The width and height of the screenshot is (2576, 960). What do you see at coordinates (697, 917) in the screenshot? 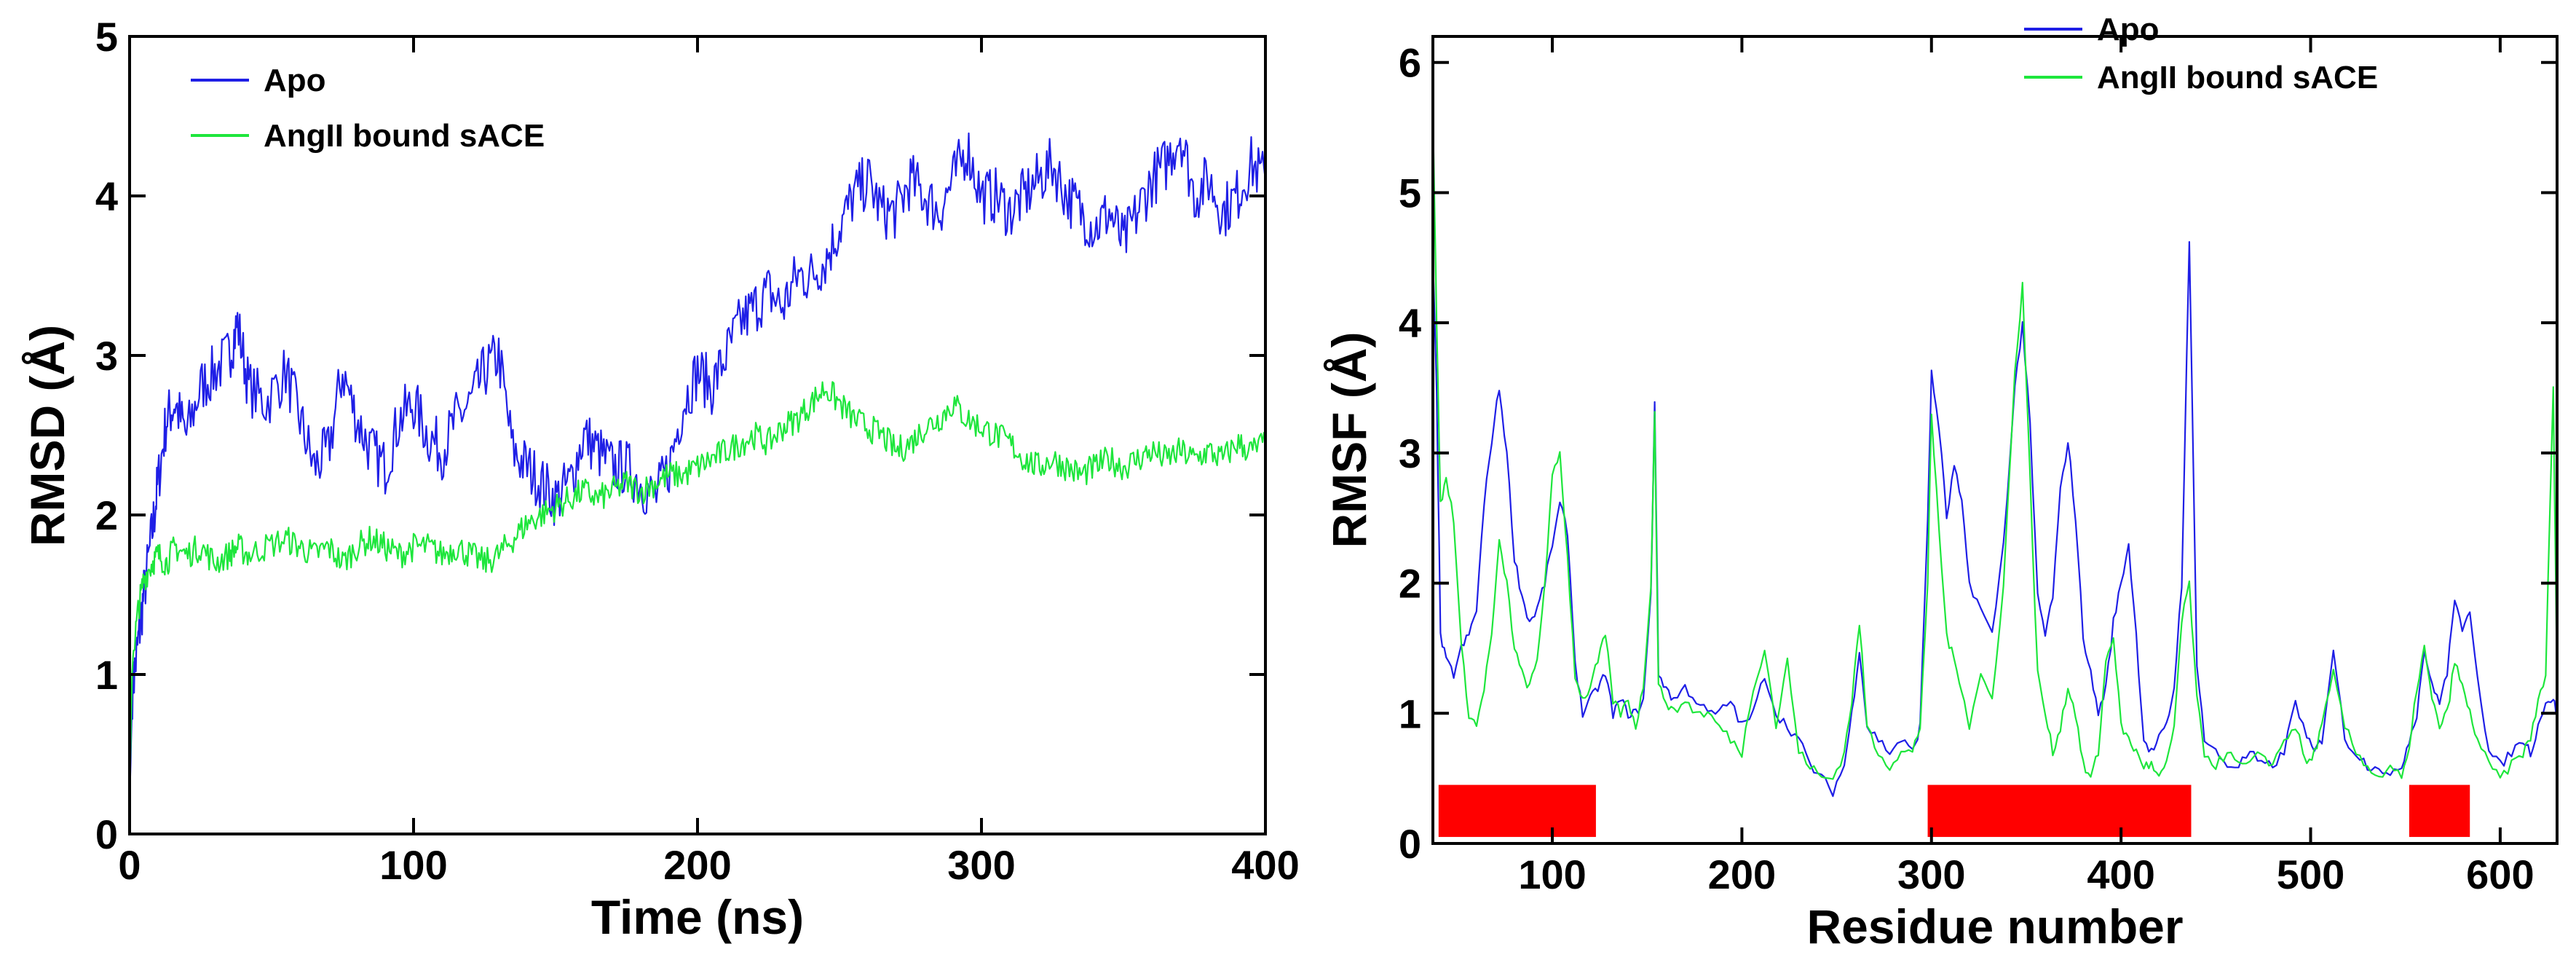
I see `rmsd-x-axis-label: Time (ns)` at bounding box center [697, 917].